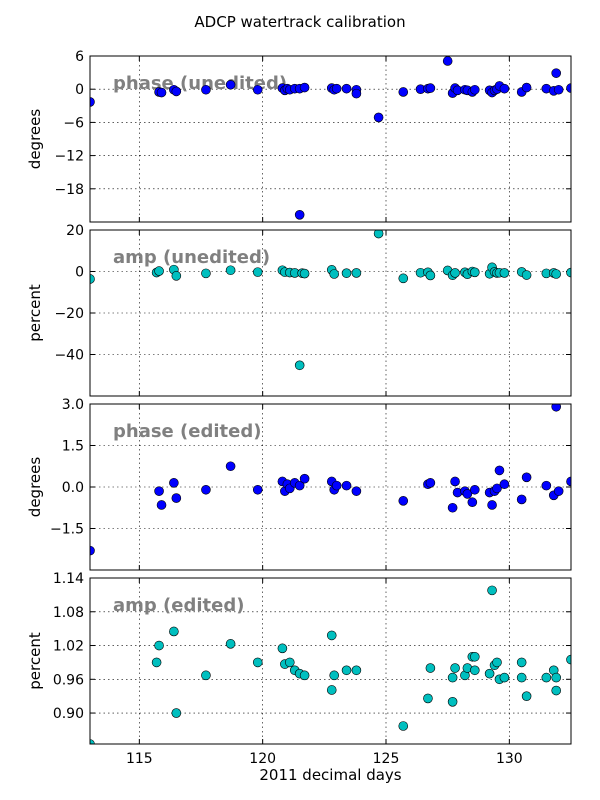 The width and height of the screenshot is (600, 800). I want to click on x-tick-label: 130, so click(509, 759).